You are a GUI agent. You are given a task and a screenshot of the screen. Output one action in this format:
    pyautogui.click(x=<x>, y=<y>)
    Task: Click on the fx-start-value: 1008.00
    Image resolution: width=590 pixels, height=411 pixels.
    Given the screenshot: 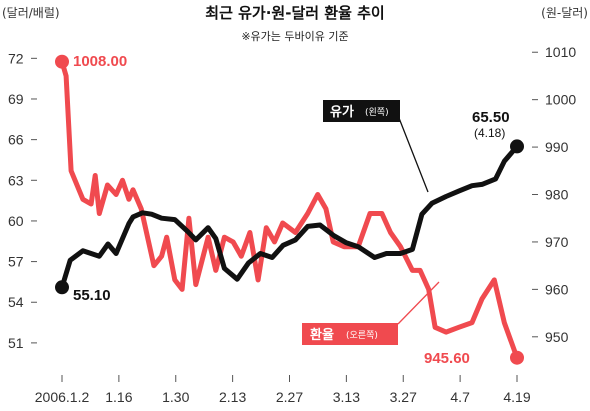 What is the action you would take?
    pyautogui.click(x=100, y=61)
    